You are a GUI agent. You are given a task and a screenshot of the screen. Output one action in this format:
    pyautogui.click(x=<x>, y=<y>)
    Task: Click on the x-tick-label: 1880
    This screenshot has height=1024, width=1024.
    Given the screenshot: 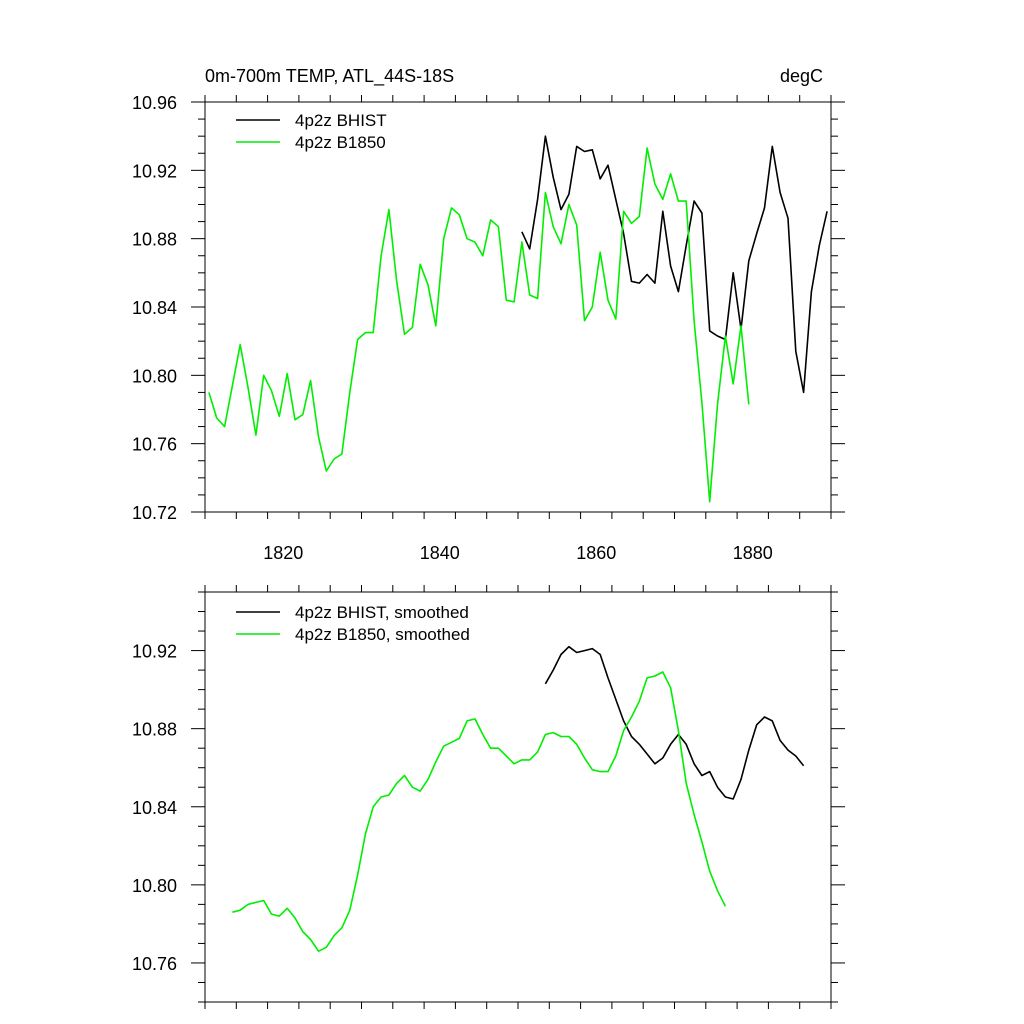 What is the action you would take?
    pyautogui.click(x=753, y=553)
    